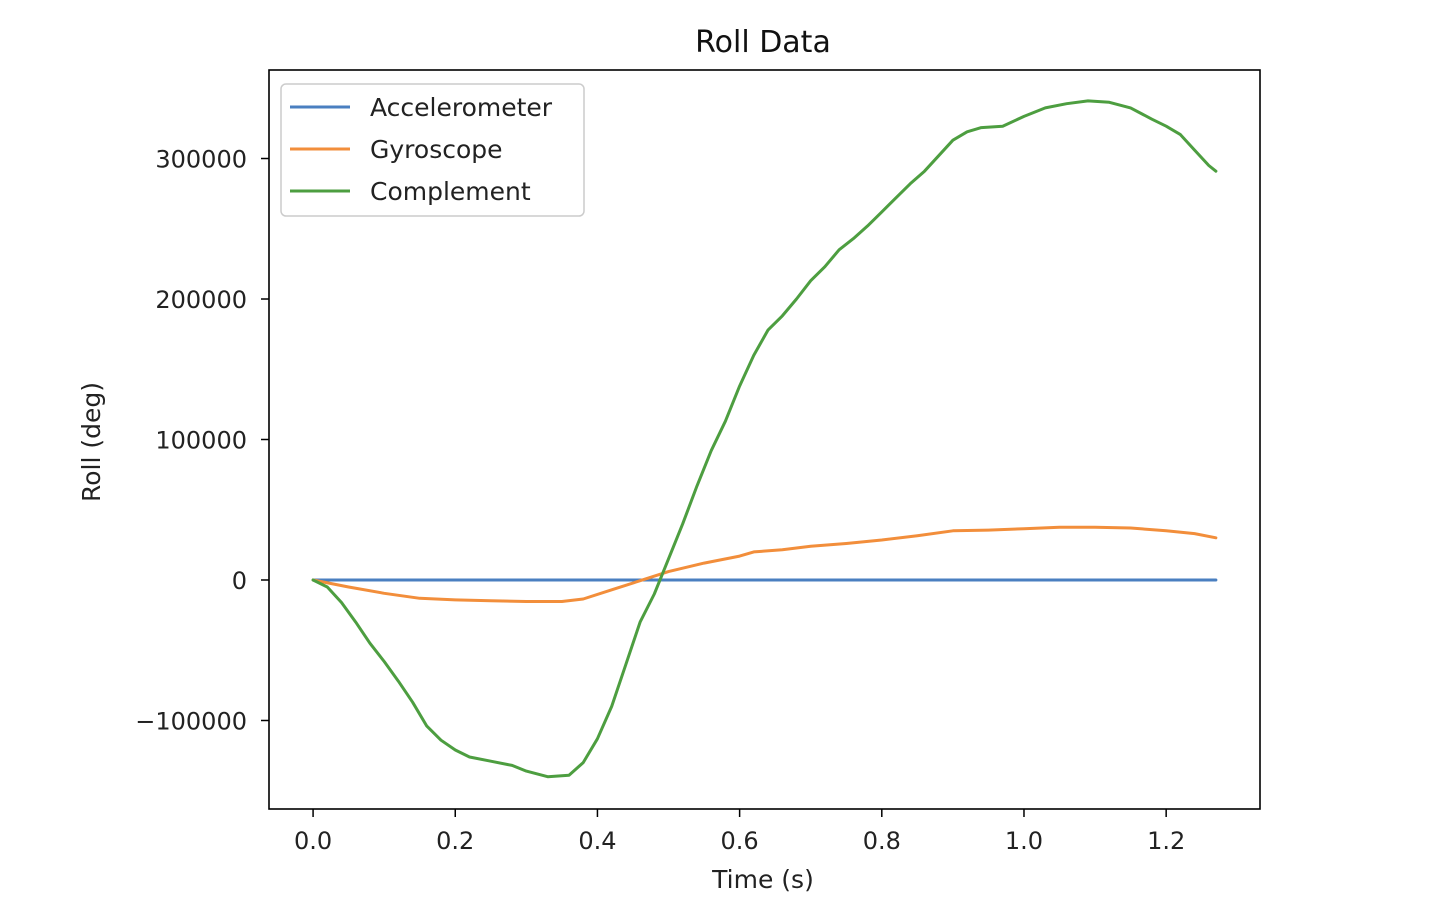 This screenshot has height=920, width=1454. Describe the element at coordinates (239, 581) in the screenshot. I see `y-tick-label: 0` at that location.